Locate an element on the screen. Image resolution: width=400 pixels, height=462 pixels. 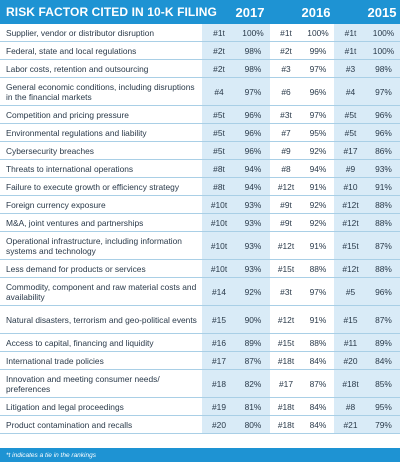
year-cell-2015: #11 89% is located at coordinates (367, 342).